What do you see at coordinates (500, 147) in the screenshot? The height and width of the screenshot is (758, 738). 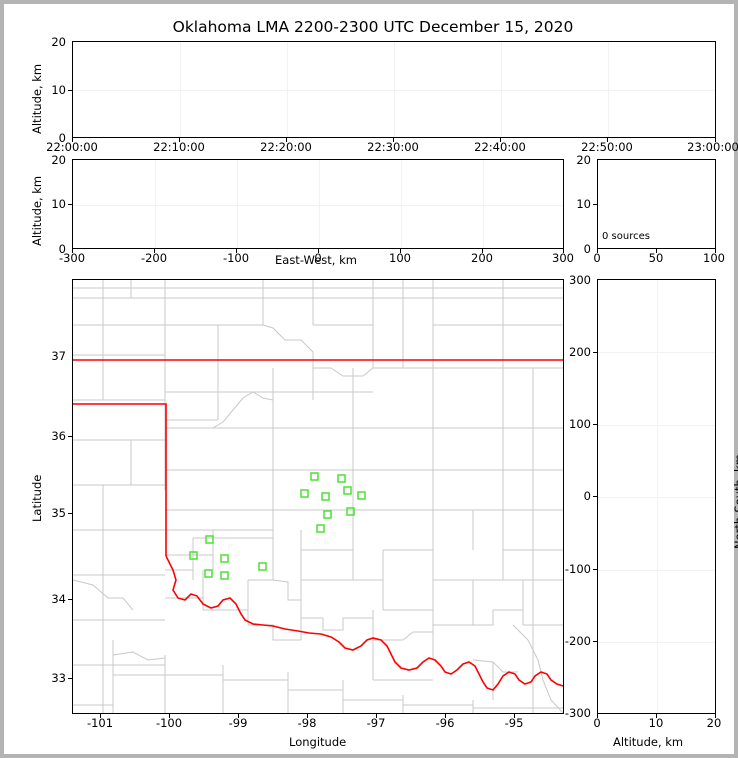 I see `time-height-xtick-4: 22:40:00` at bounding box center [500, 147].